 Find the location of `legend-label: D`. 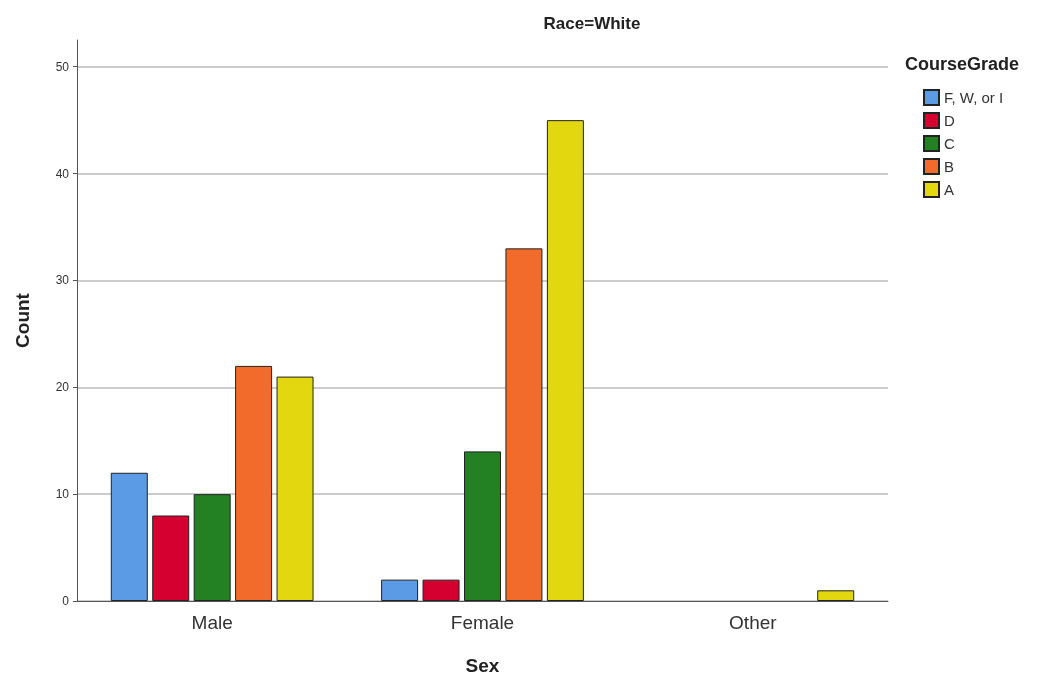

legend-label: D is located at coordinates (949, 120).